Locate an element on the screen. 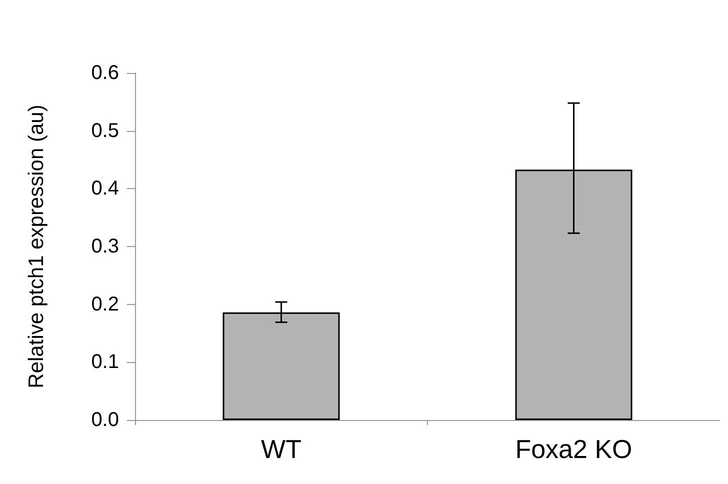  y-tick-label: 0.0 is located at coordinates (105, 420).